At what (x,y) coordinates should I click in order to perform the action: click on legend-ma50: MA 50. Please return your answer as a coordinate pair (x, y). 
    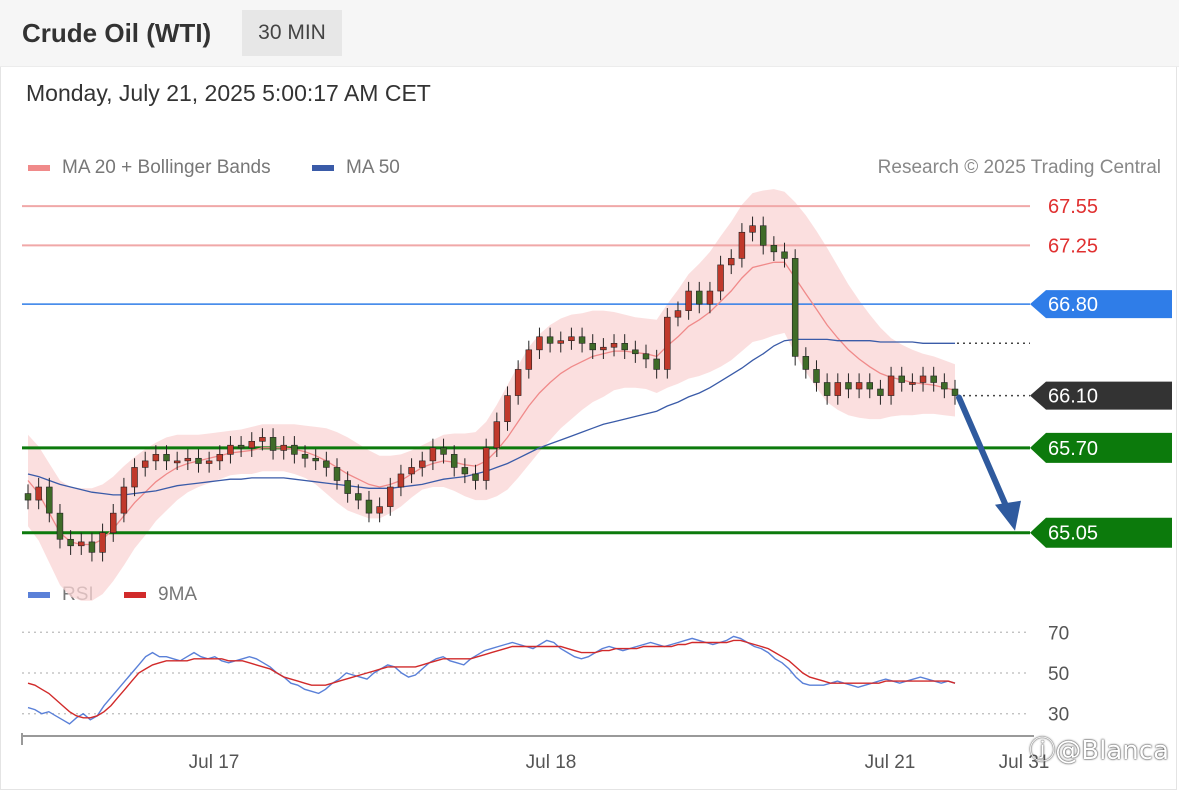
    Looking at the image, I should click on (356, 168).